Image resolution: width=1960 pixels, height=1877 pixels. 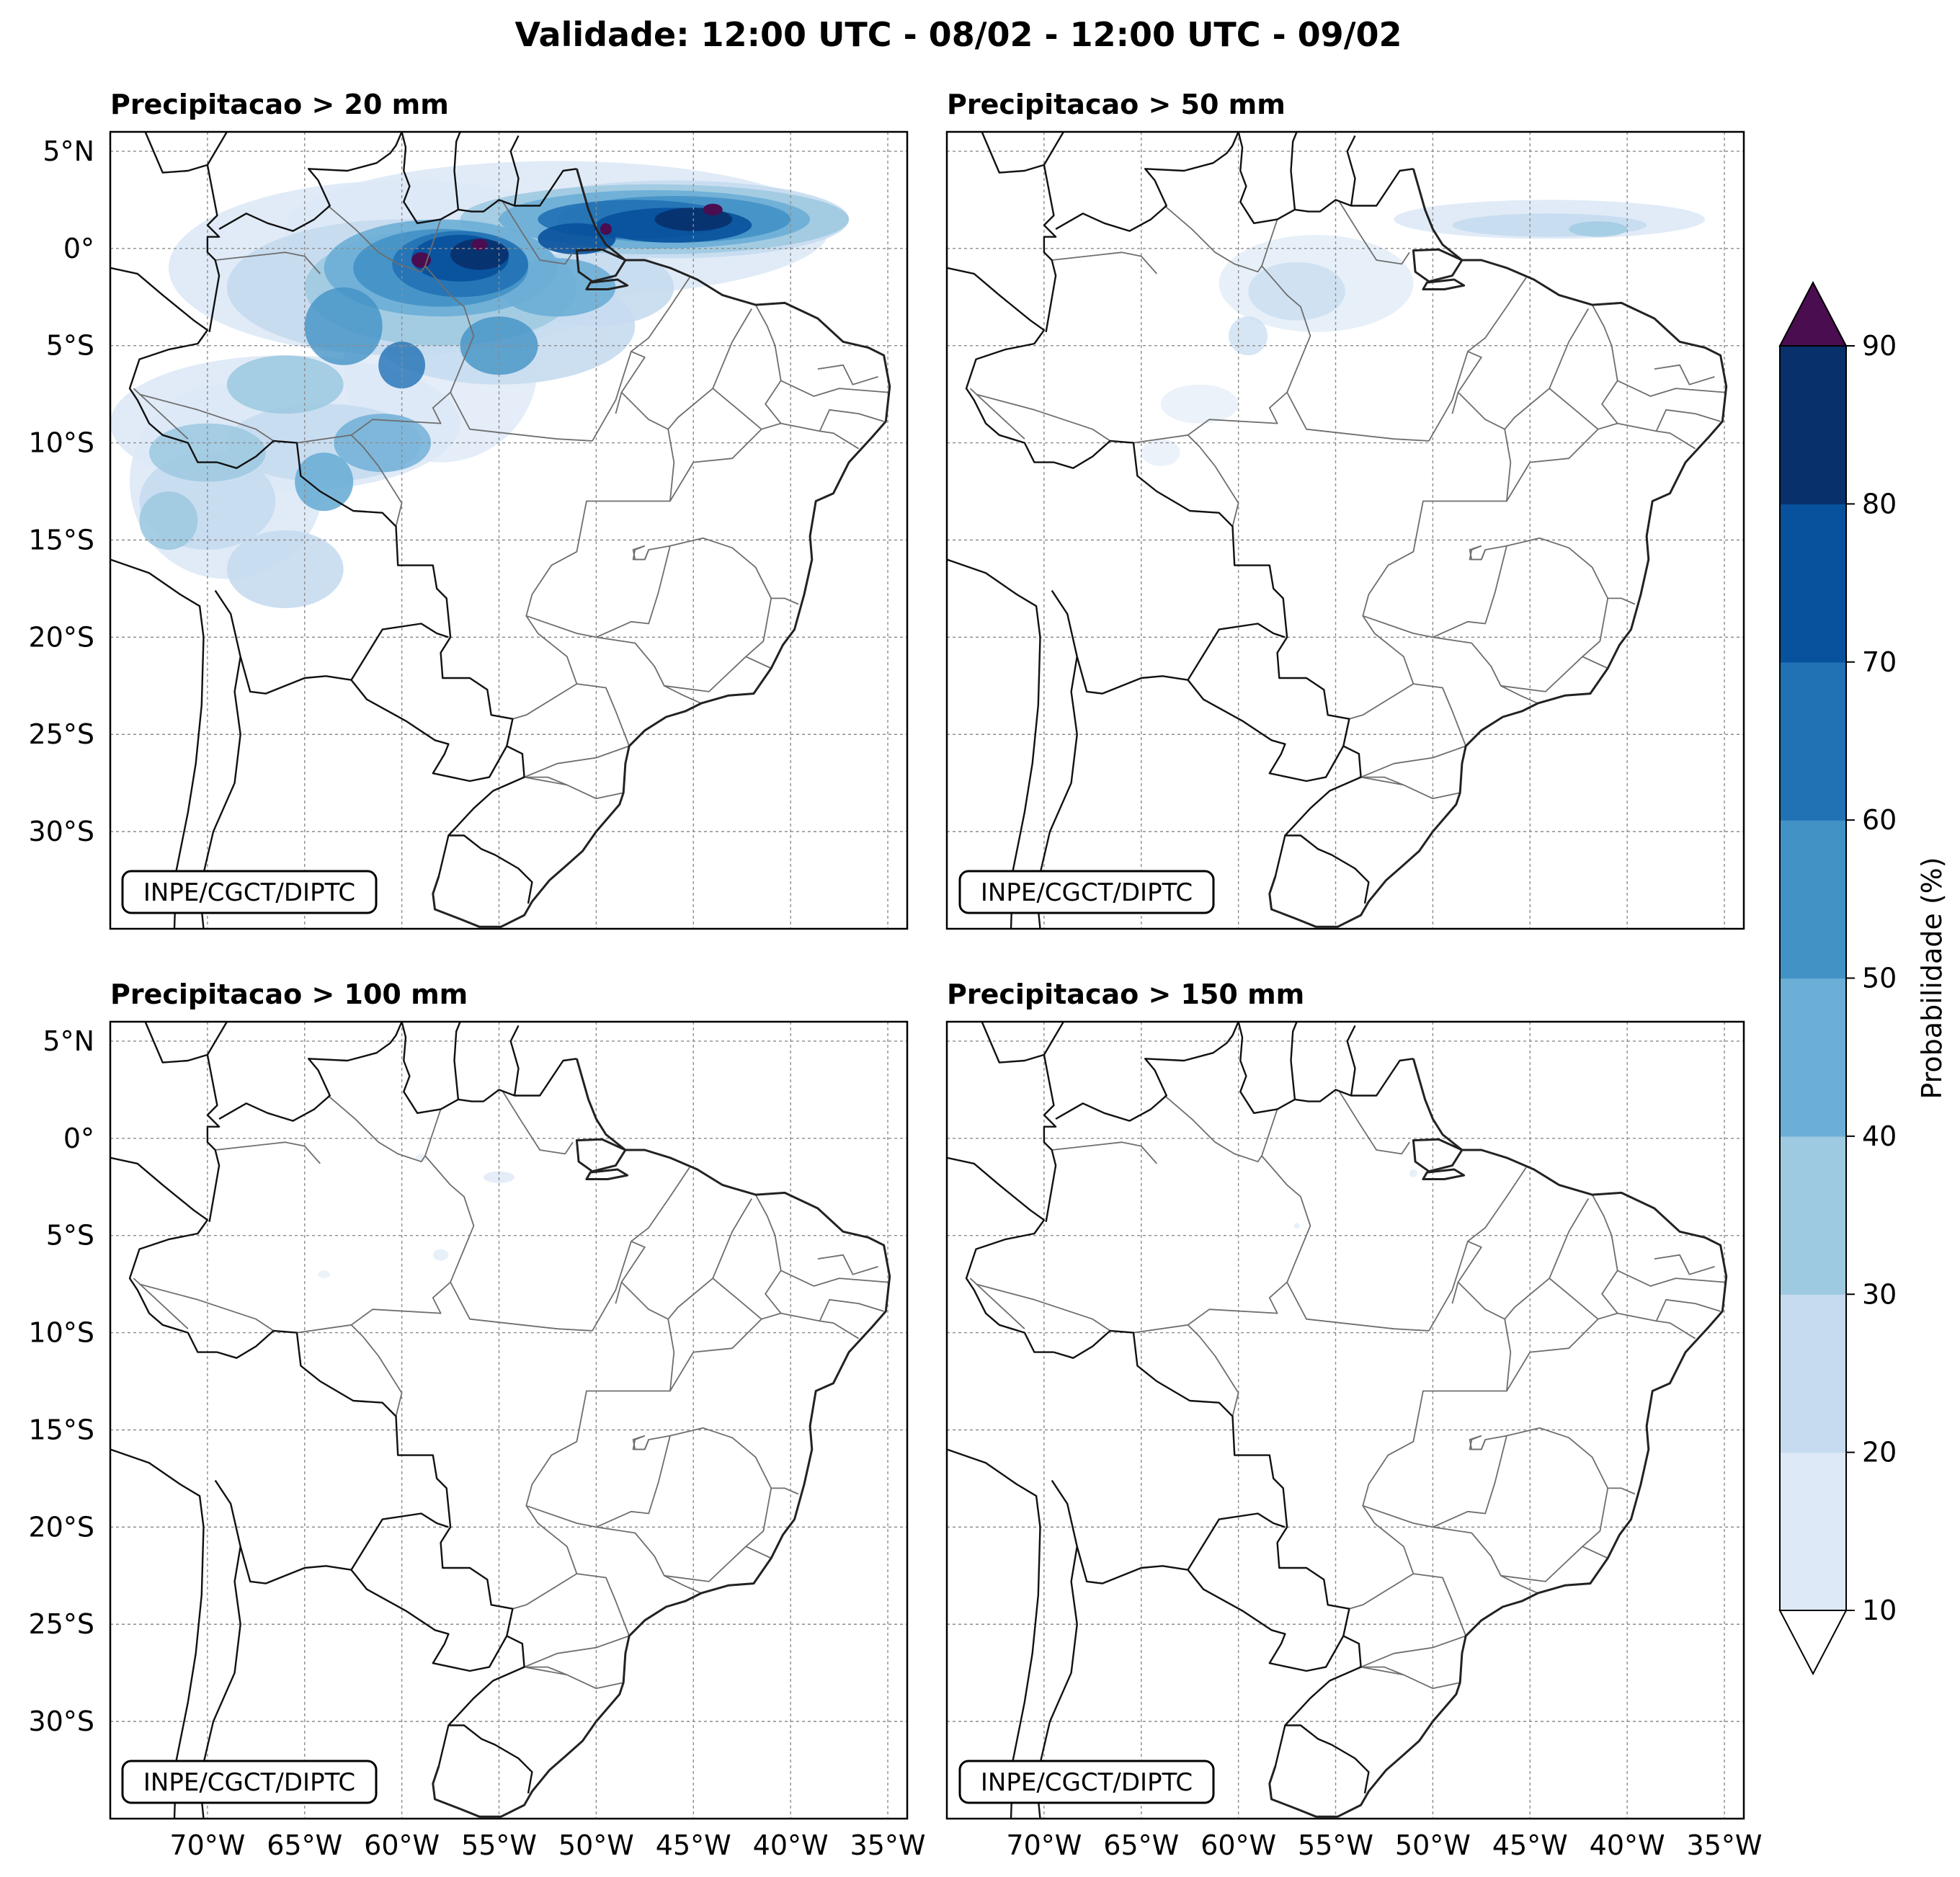 I want to click on colorbar-tick-label: 20, so click(x=1879, y=1452).